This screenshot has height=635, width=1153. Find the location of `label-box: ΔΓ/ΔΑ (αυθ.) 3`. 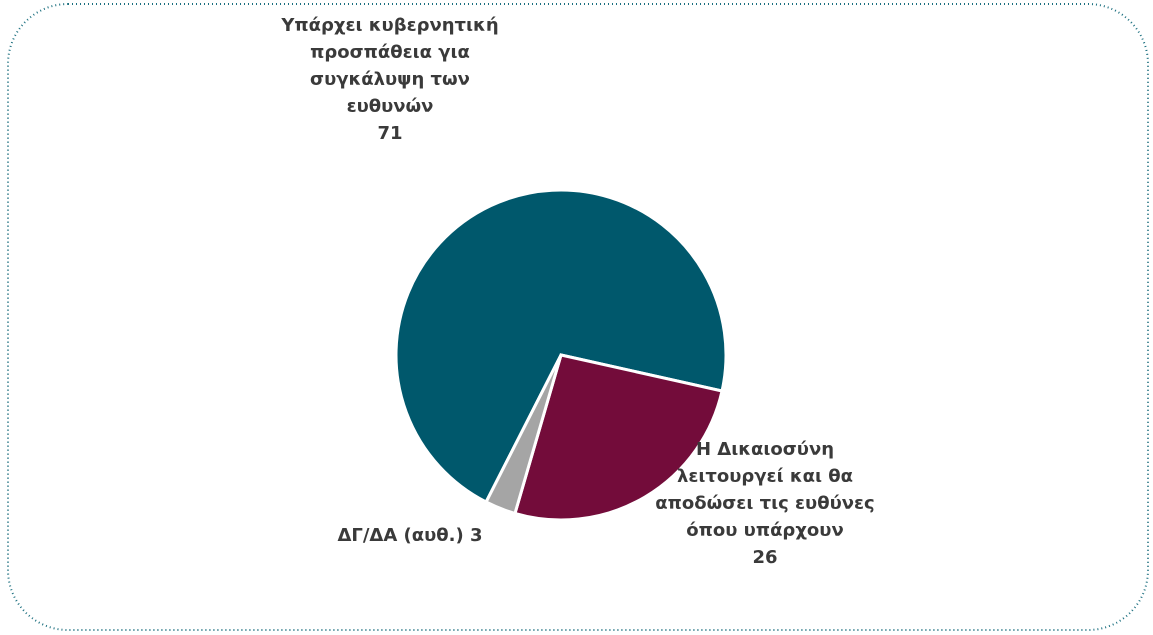

label-box: ΔΓ/ΔΑ (αυθ.) 3 is located at coordinates (410, 535).